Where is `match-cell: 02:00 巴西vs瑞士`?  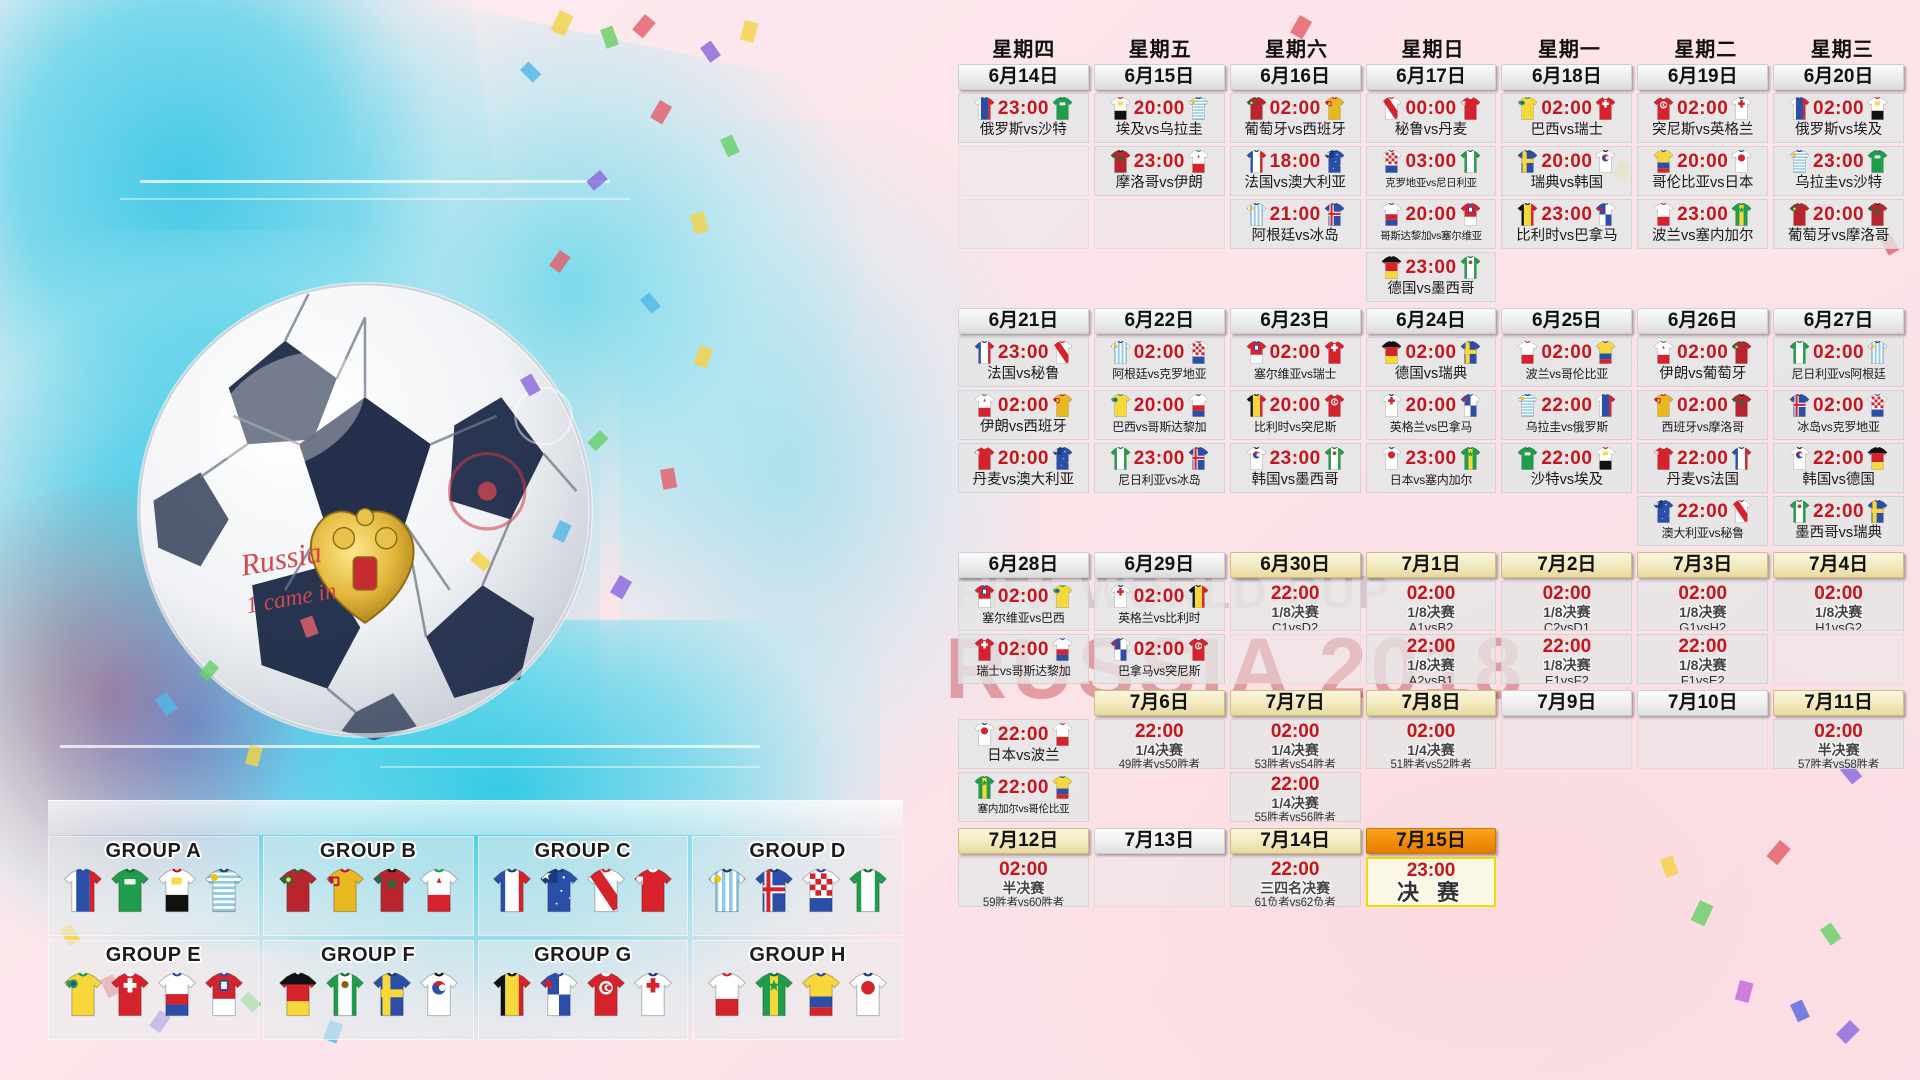
match-cell: 02:00 巴西vs瑞士 is located at coordinates (1567, 118).